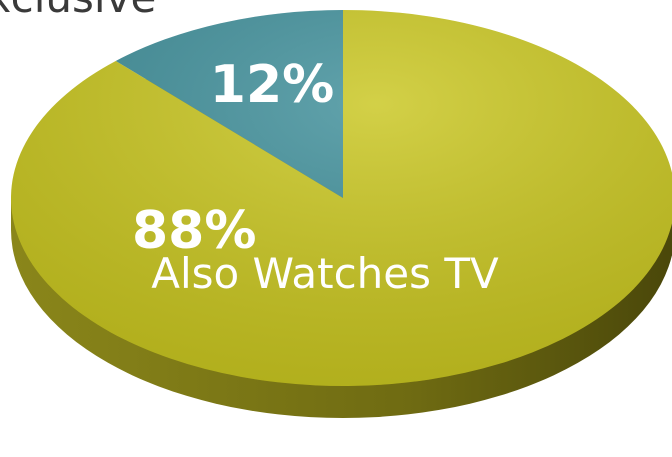 The width and height of the screenshot is (672, 457). Describe the element at coordinates (325, 273) in the screenshot. I see `category-label: Also Watches TV` at that location.